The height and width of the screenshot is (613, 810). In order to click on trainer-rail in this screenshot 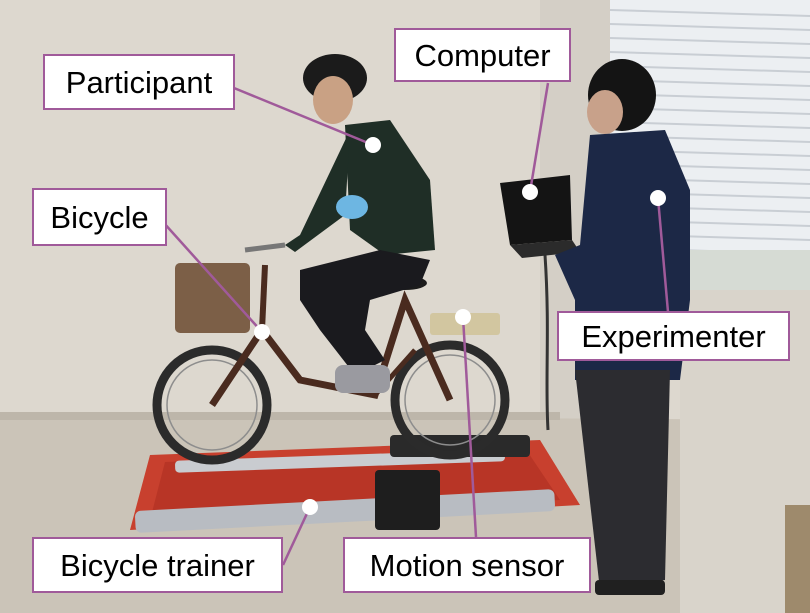, I will do `click(345, 511)`.